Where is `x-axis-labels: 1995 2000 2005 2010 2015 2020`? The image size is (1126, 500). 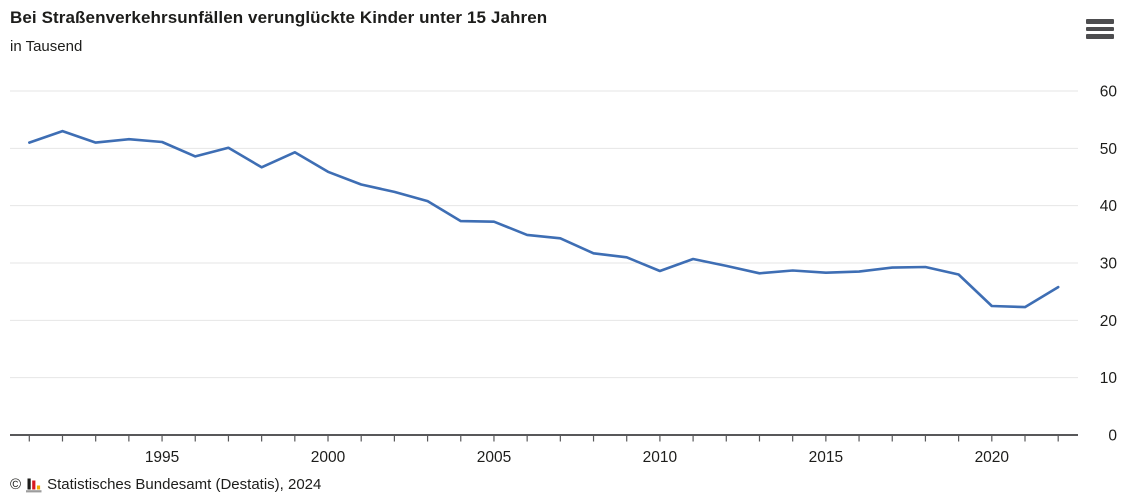 x-axis-labels: 1995 2000 2005 2010 2015 2020 is located at coordinates (577, 457).